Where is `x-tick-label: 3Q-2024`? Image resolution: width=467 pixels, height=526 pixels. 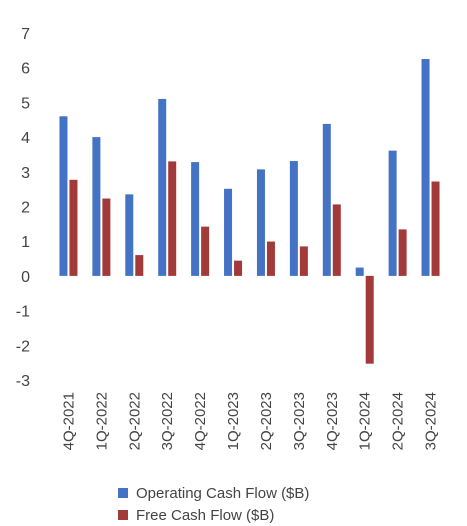 x-tick-label: 3Q-2024 is located at coordinates (431, 421).